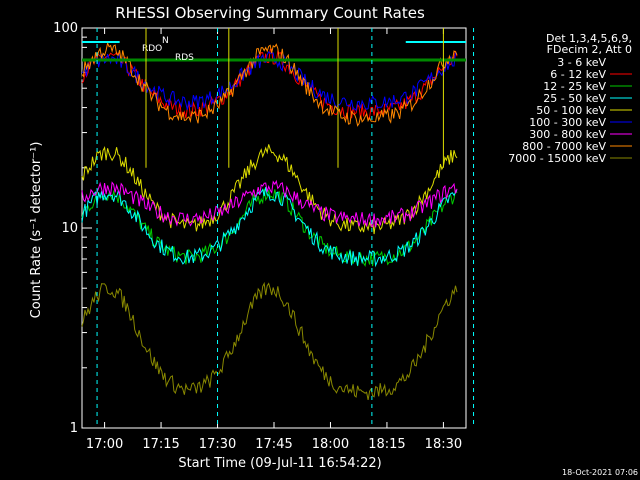 This screenshot has height=480, width=640. Describe the element at coordinates (273, 444) in the screenshot. I see `x-tick-label-3: 17:45` at that location.